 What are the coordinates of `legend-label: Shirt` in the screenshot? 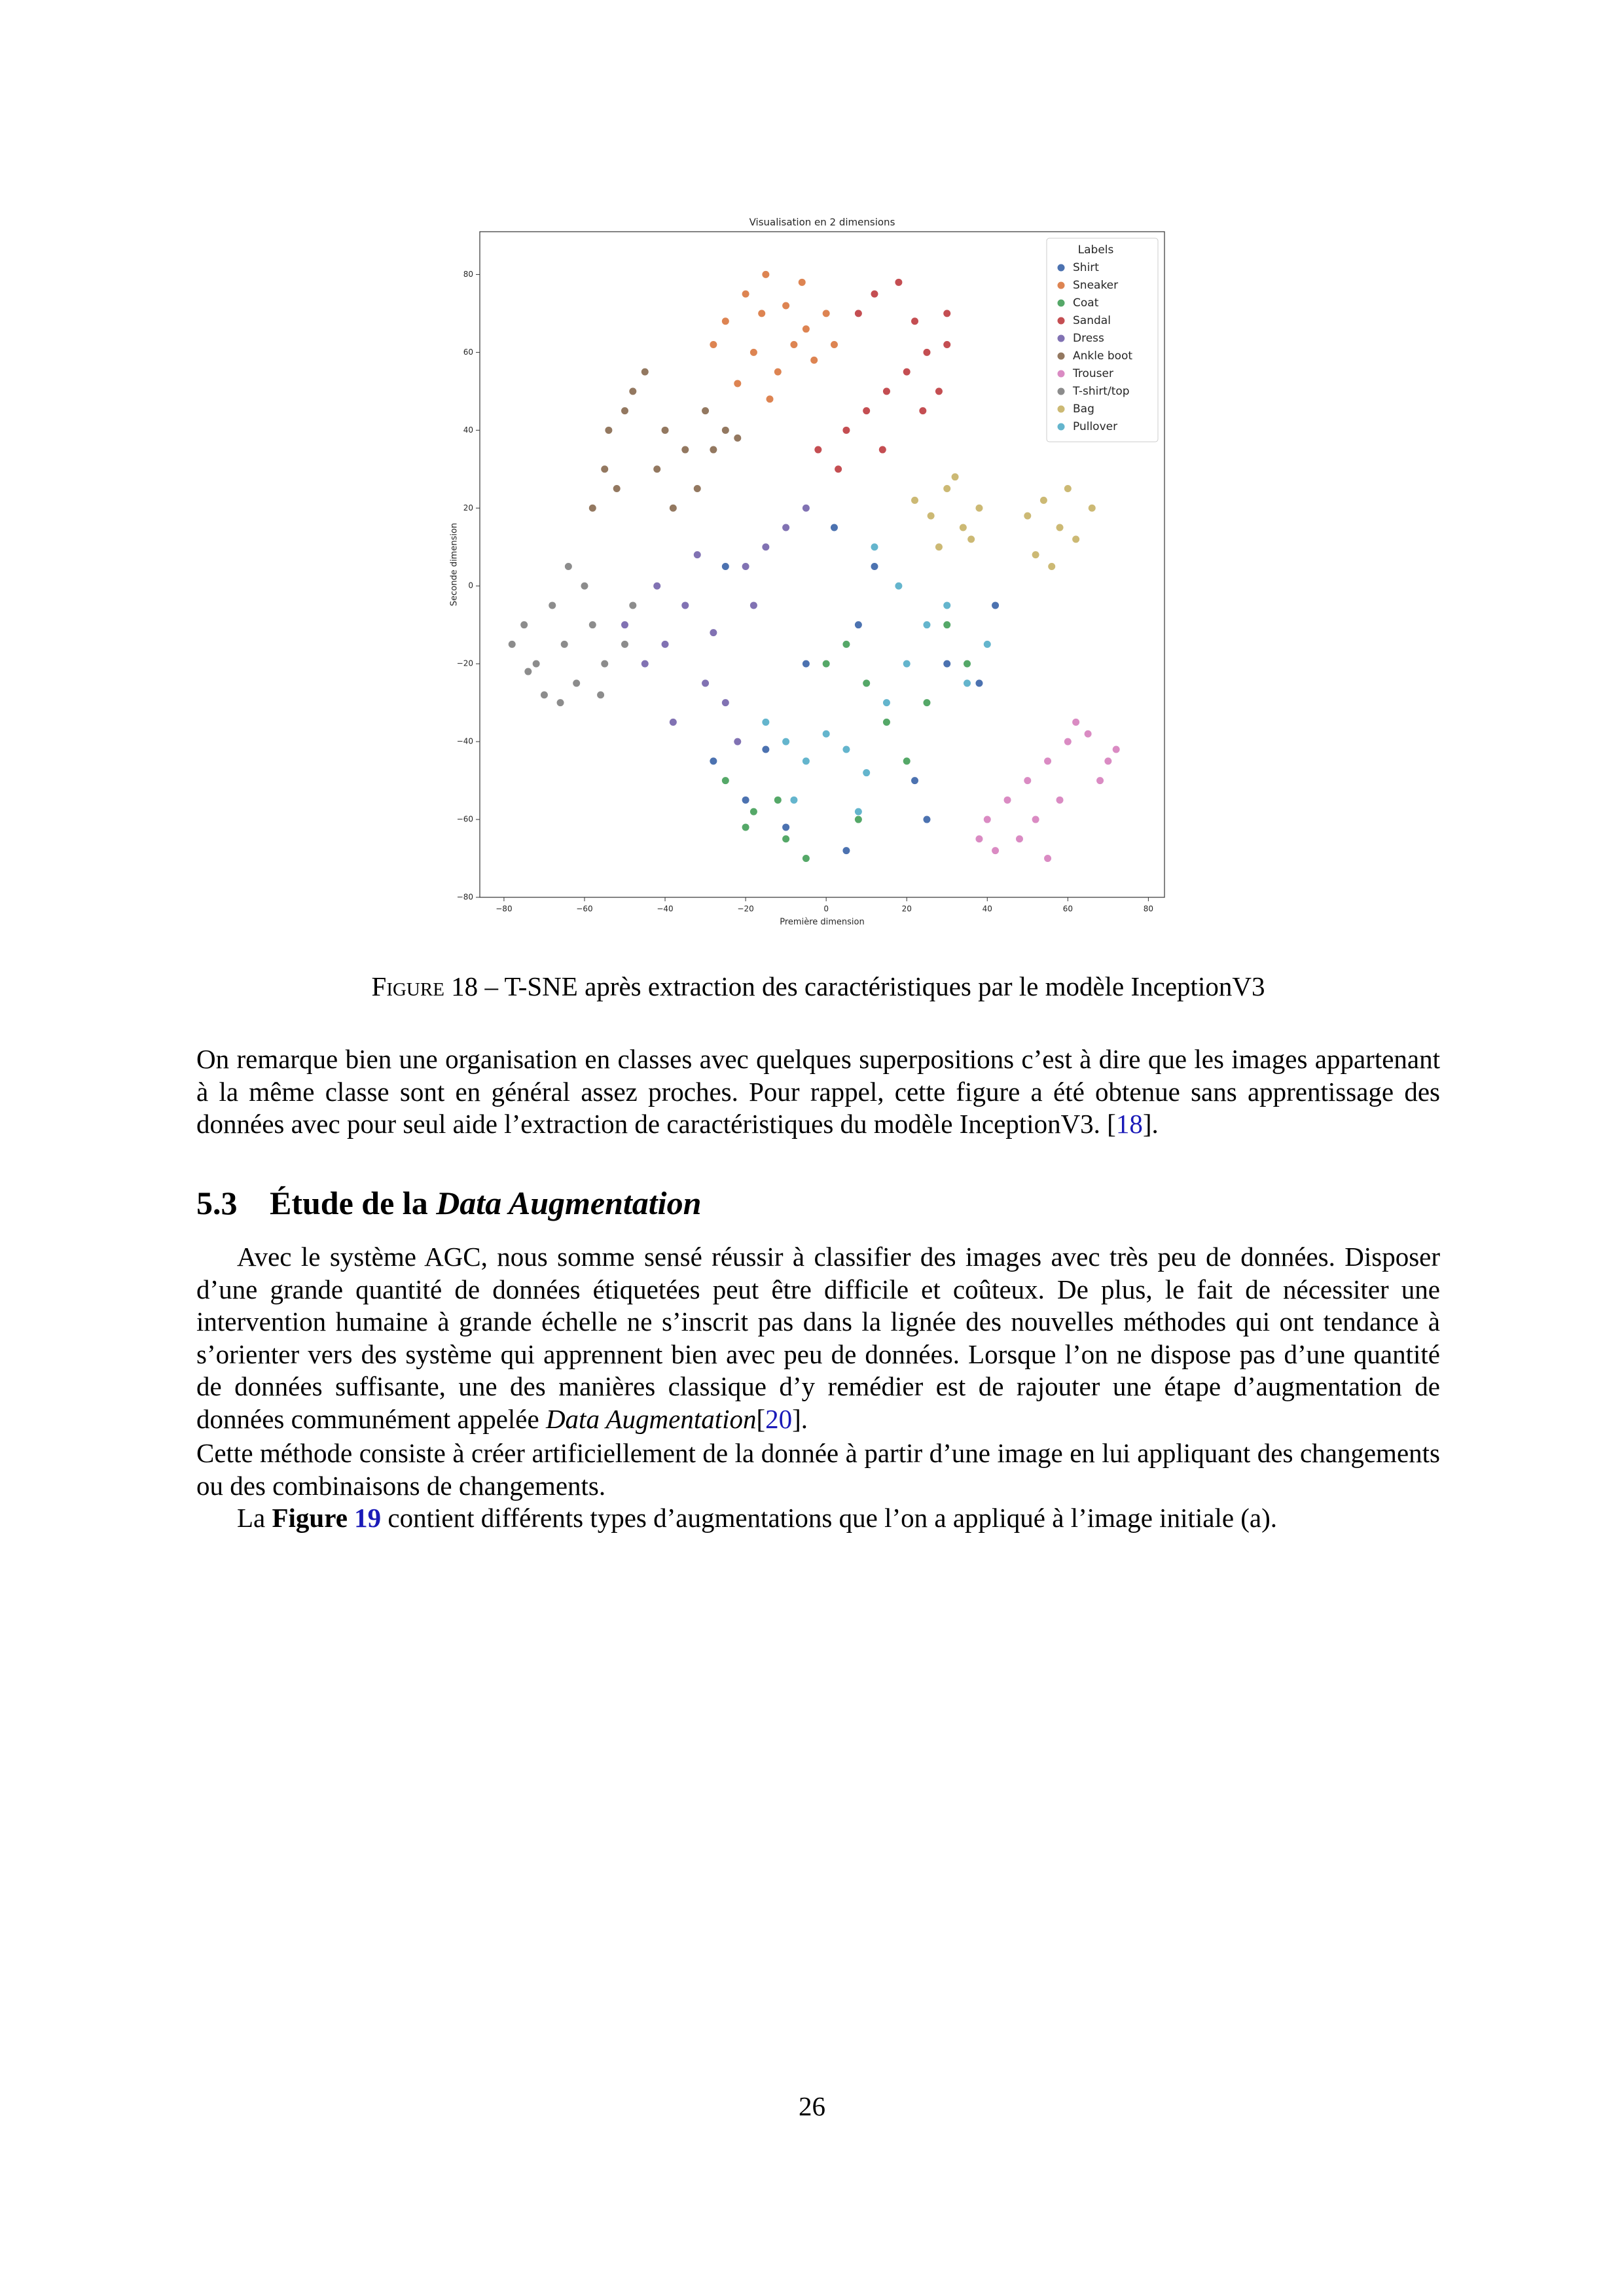 It's located at (1086, 267).